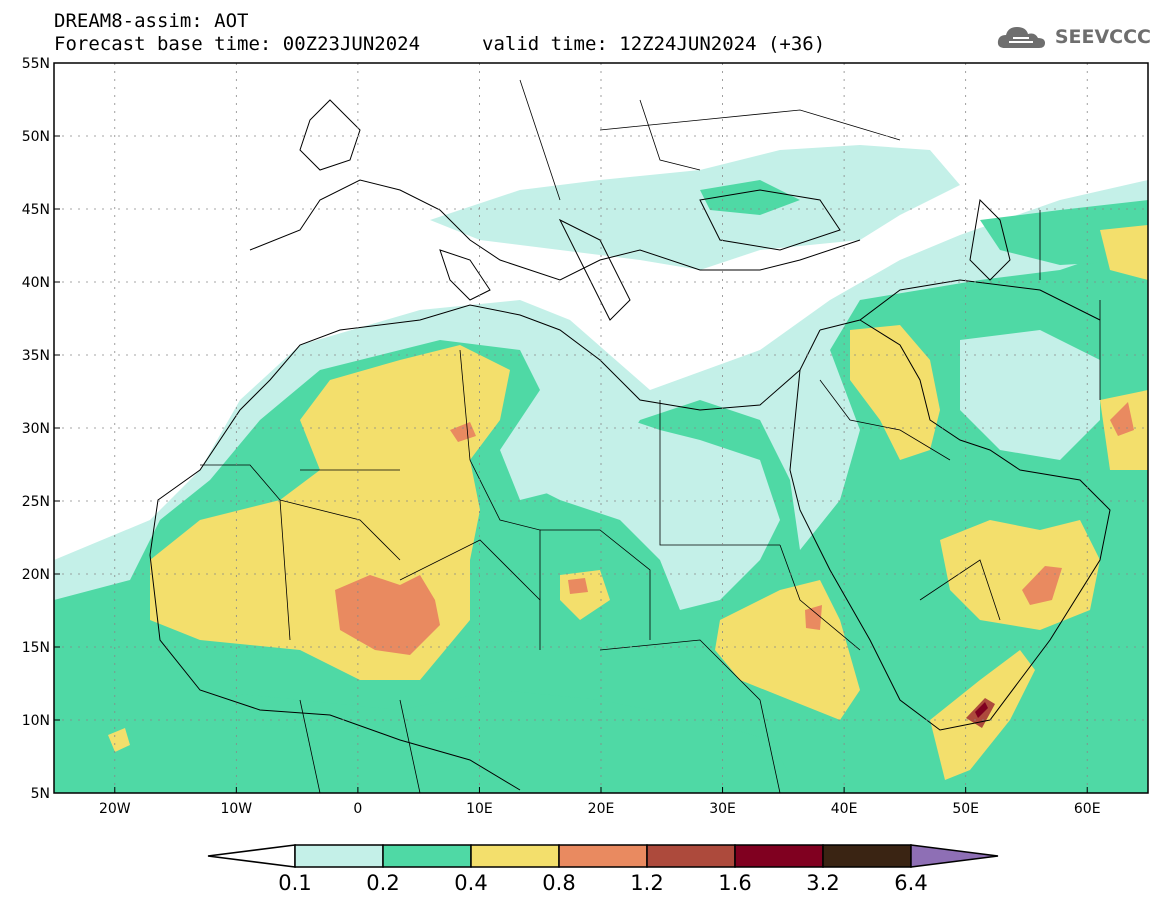 The image size is (1165, 905). What do you see at coordinates (895, 392) in the screenshot?
I see `aot-band-0.4-iraq` at bounding box center [895, 392].